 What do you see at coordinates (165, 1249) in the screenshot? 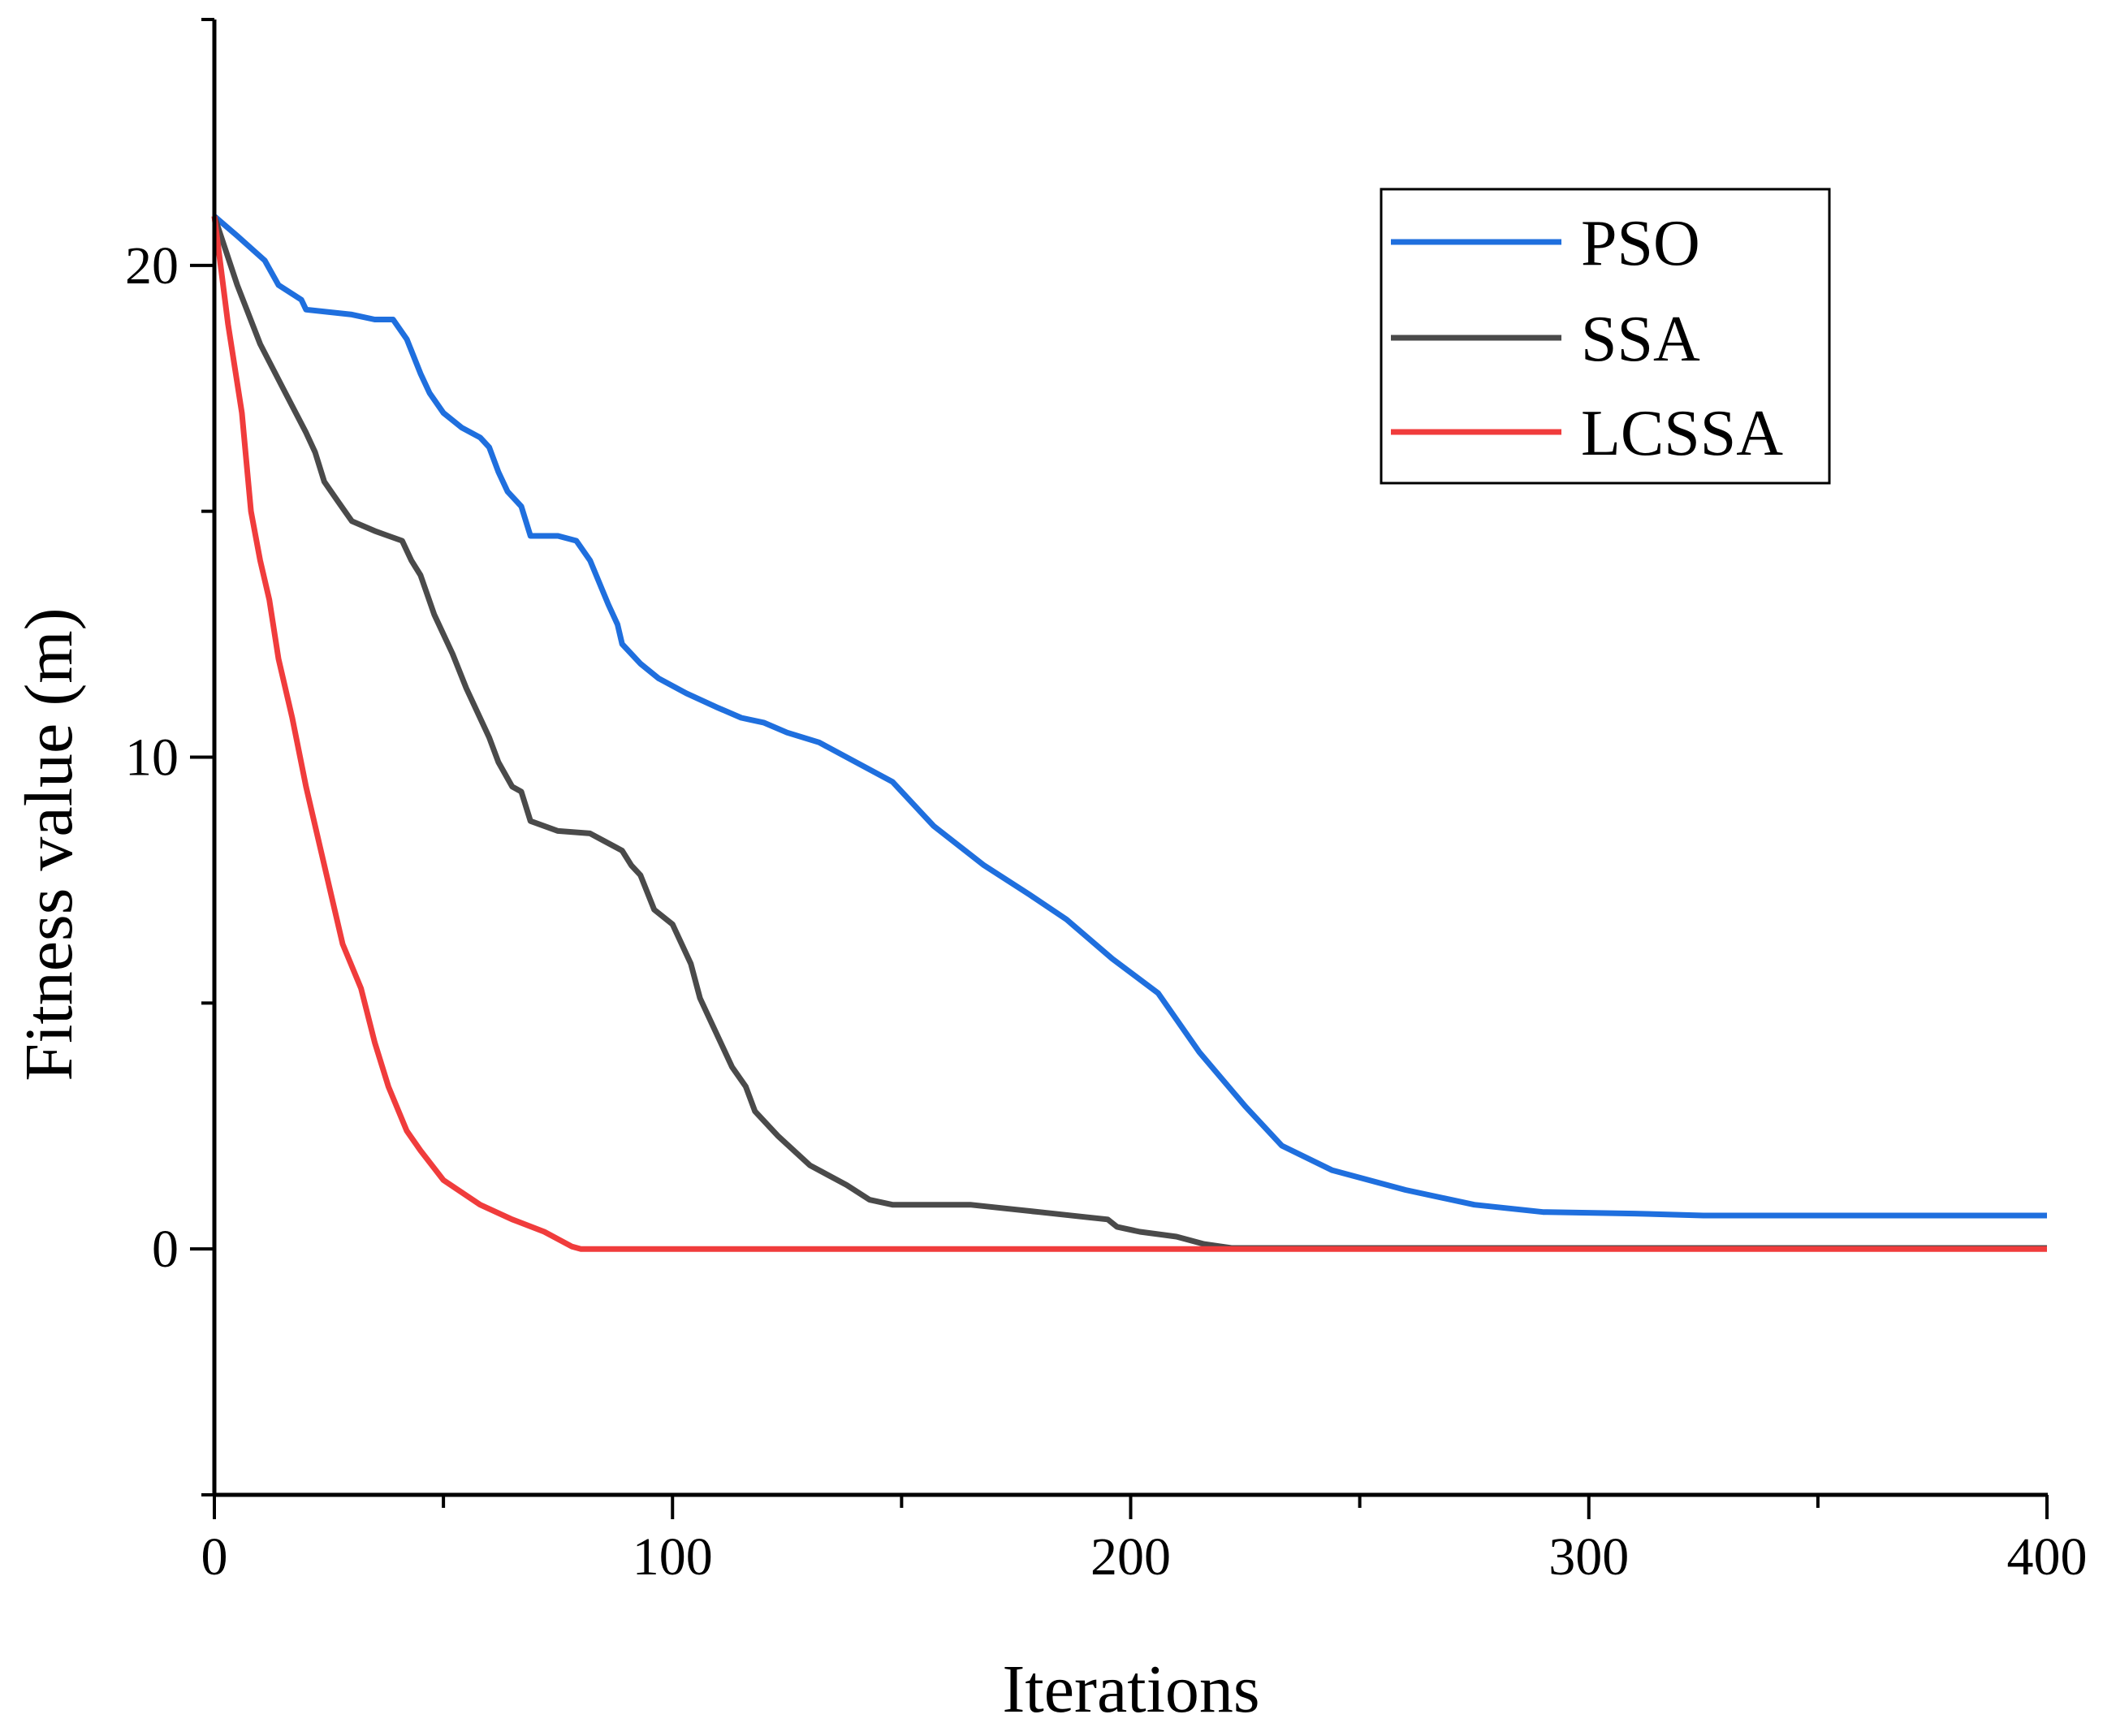
I see `y-tick-label: 0` at bounding box center [165, 1249].